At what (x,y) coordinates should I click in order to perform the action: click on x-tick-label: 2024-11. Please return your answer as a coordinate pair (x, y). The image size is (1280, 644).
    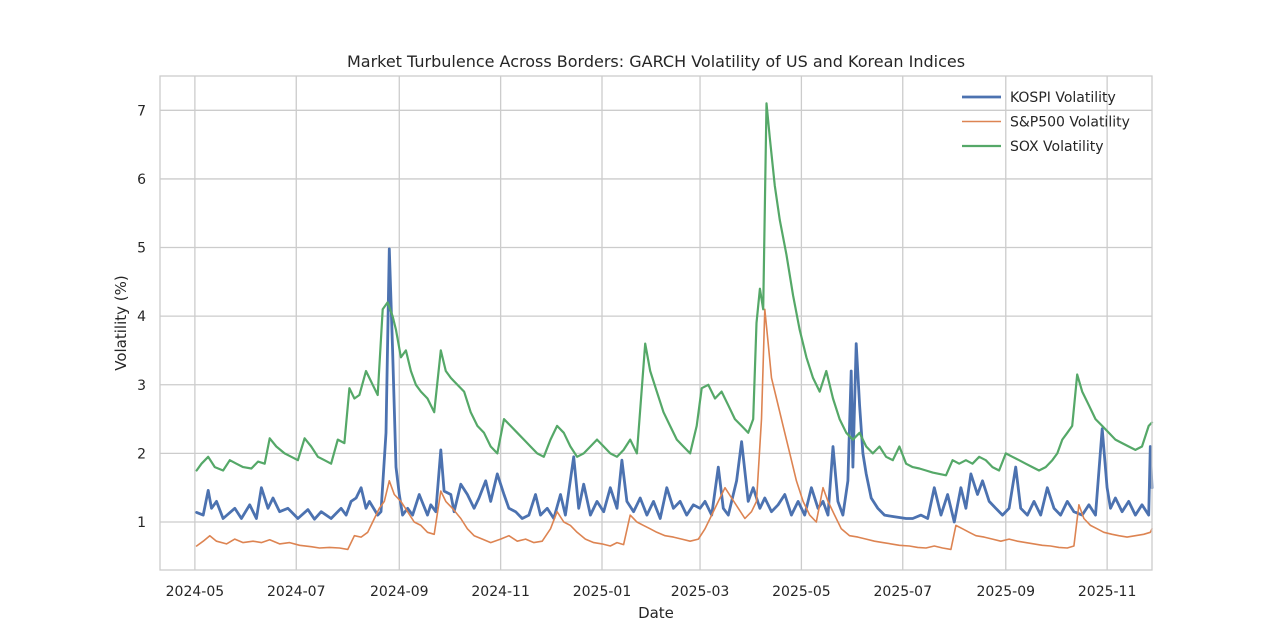
    Looking at the image, I should click on (500, 592).